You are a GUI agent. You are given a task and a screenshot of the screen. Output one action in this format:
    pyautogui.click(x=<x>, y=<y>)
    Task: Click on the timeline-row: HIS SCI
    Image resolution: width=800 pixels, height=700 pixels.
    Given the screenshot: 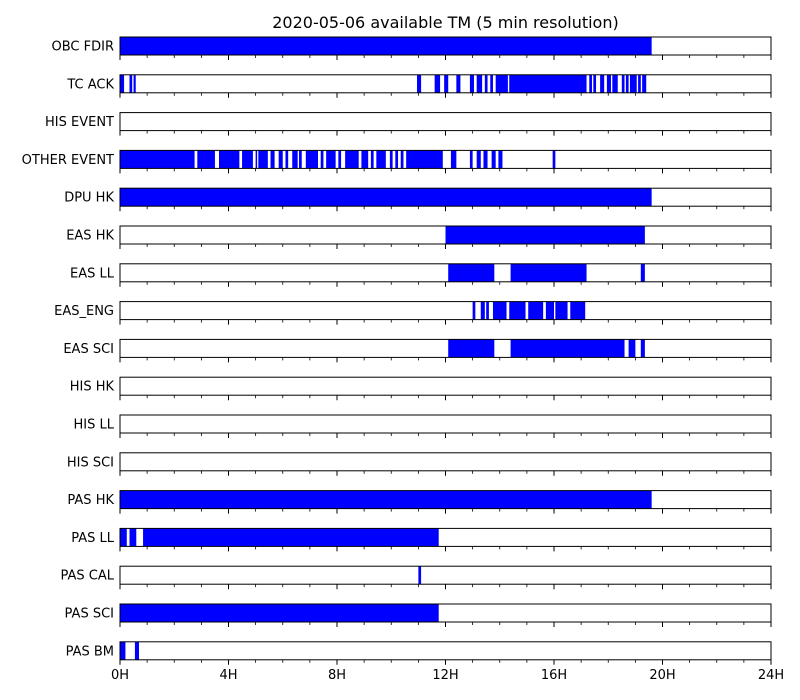 What is the action you would take?
    pyautogui.click(x=419, y=464)
    